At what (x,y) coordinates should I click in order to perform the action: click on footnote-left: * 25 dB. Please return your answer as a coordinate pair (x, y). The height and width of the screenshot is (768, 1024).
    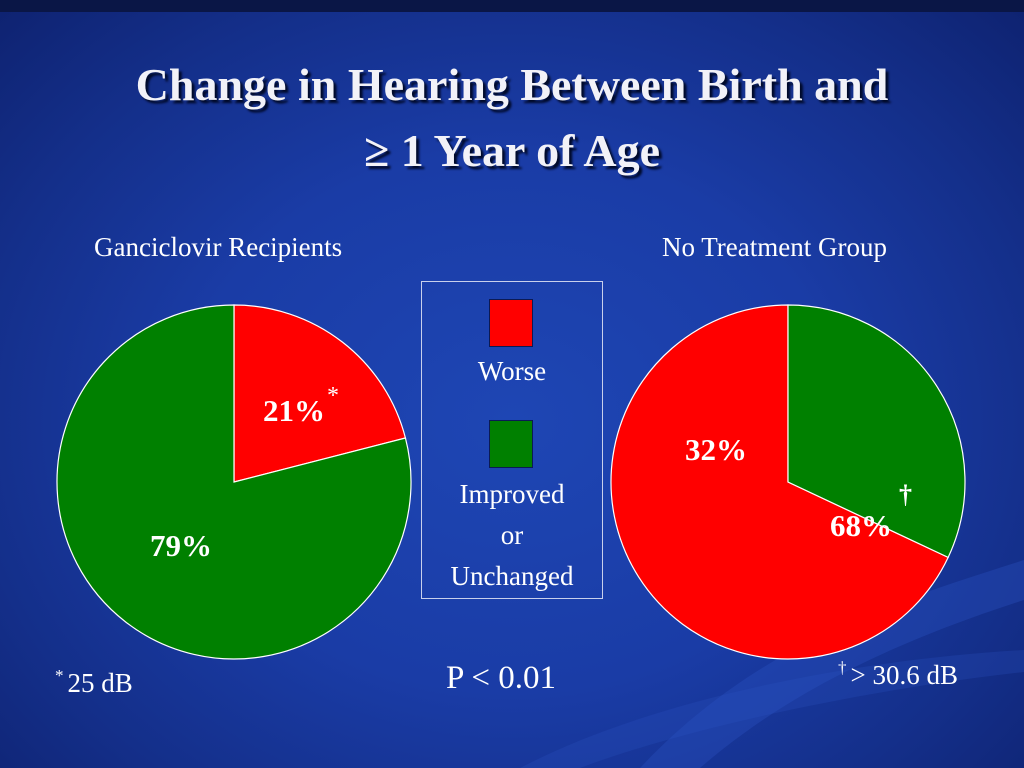
    Looking at the image, I should click on (94, 682).